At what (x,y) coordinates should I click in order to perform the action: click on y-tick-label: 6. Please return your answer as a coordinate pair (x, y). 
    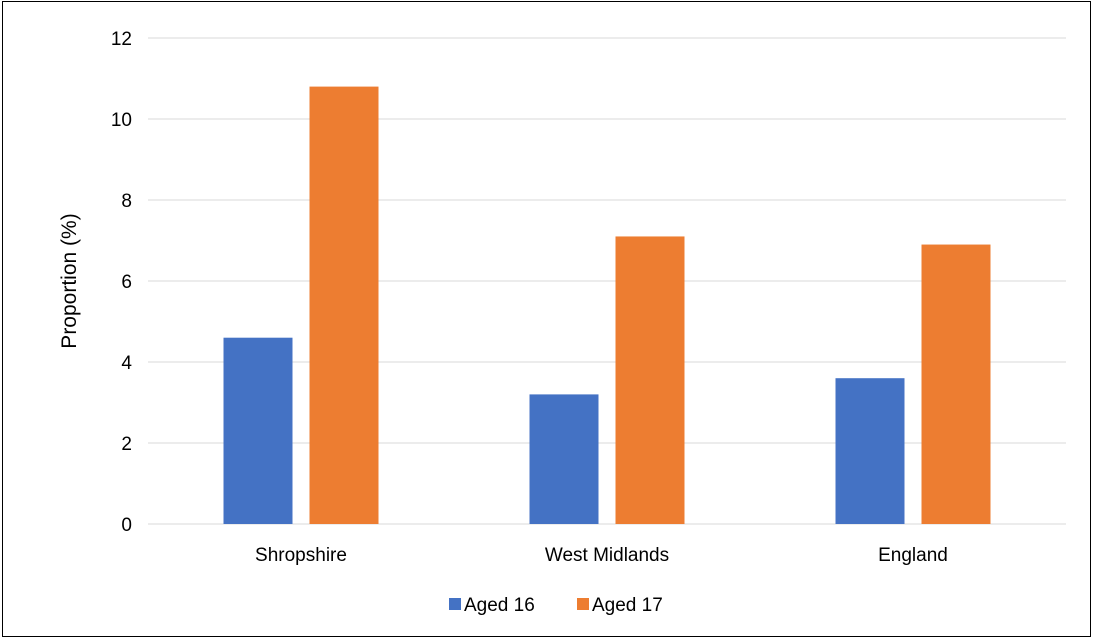
    Looking at the image, I should click on (126, 282).